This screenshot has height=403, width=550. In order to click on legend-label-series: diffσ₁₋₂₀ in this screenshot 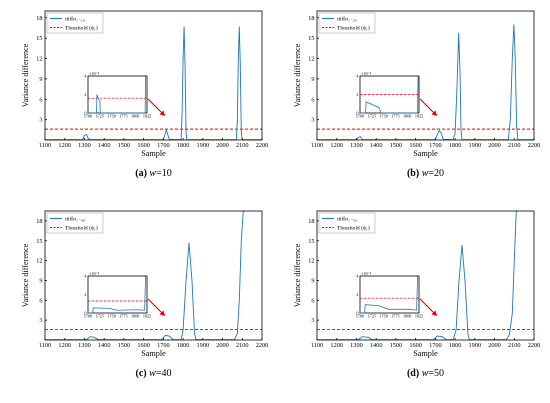, I will do `click(347, 19)`.